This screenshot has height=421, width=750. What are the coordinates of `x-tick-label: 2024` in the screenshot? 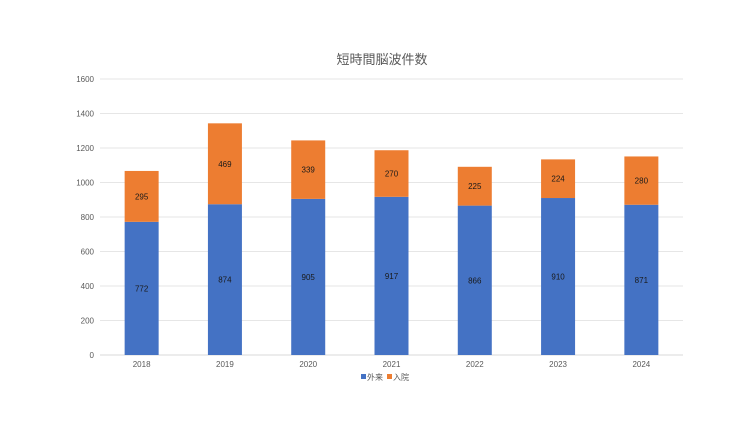 It's located at (641, 364).